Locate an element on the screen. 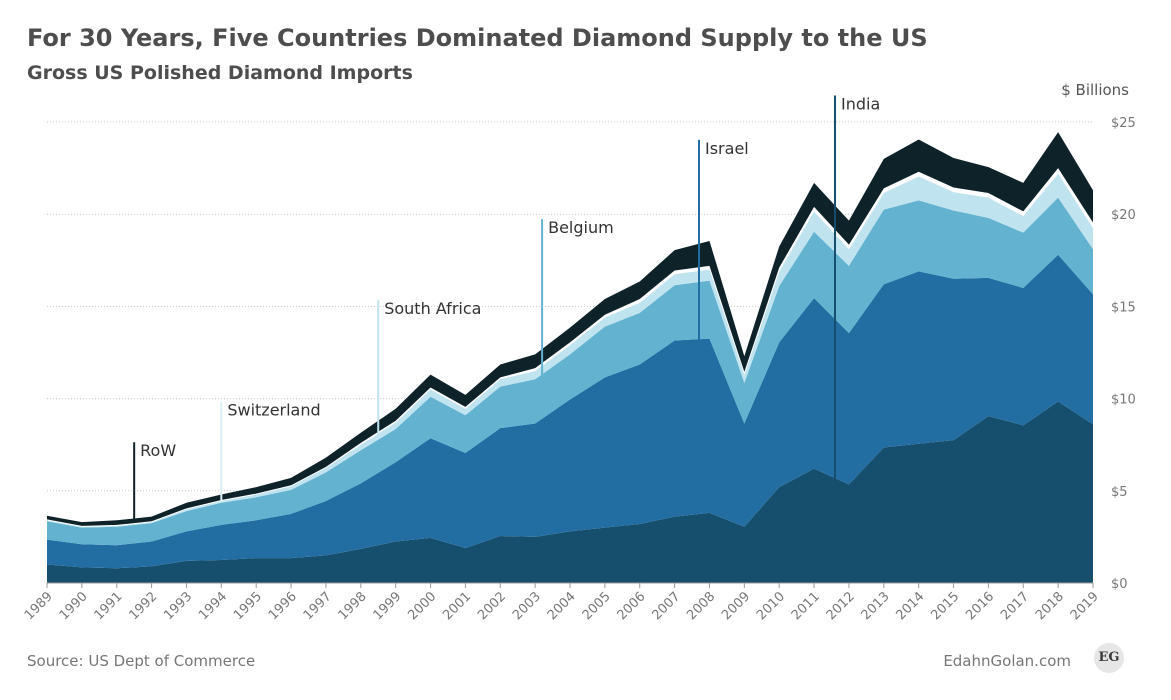 The height and width of the screenshot is (700, 1171). annotation-label-row: RoW is located at coordinates (158, 450).